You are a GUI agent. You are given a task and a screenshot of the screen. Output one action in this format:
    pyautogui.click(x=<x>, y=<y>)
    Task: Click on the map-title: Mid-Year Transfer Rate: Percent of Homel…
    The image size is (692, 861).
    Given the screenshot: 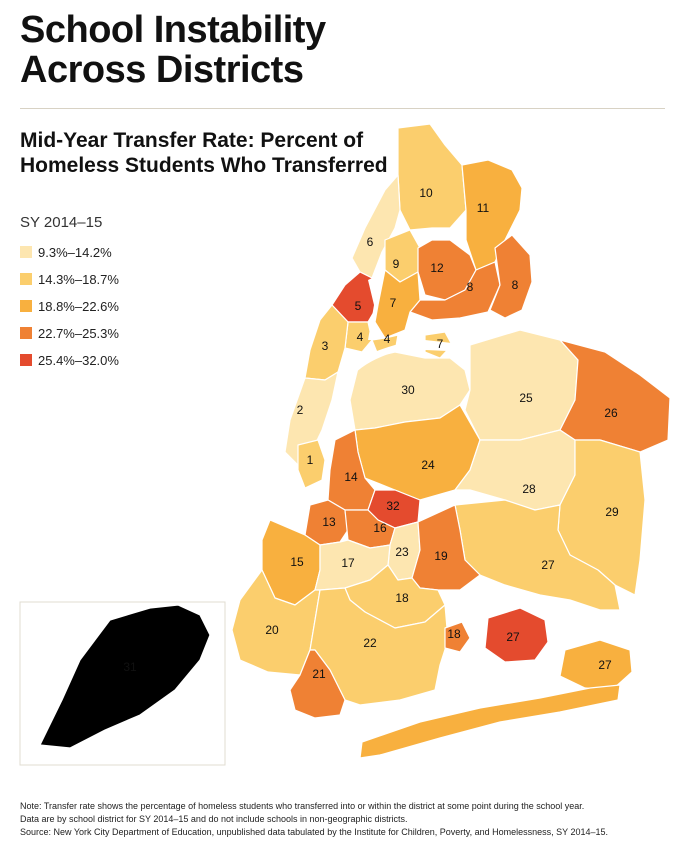 What is the action you would take?
    pyautogui.click(x=204, y=153)
    